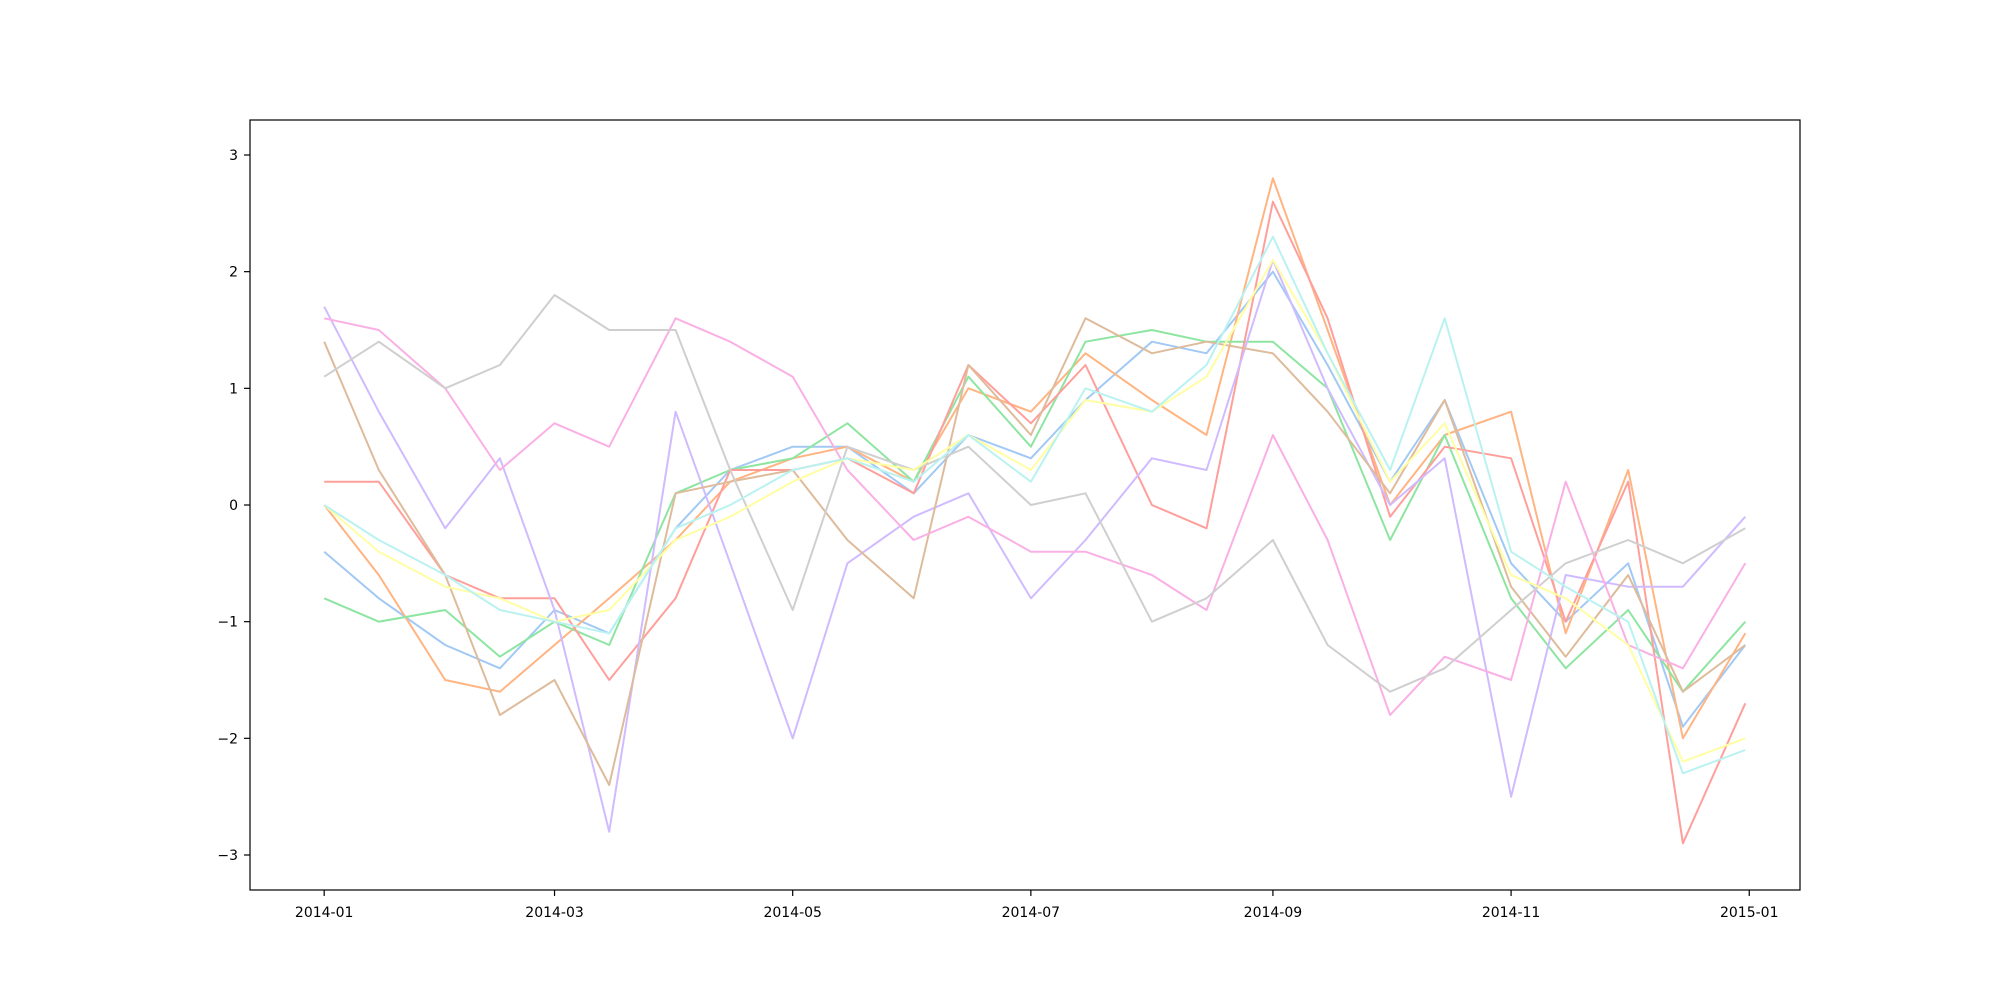 The height and width of the screenshot is (1000, 2000). I want to click on y-tick-label-3: 0, so click(233, 506).